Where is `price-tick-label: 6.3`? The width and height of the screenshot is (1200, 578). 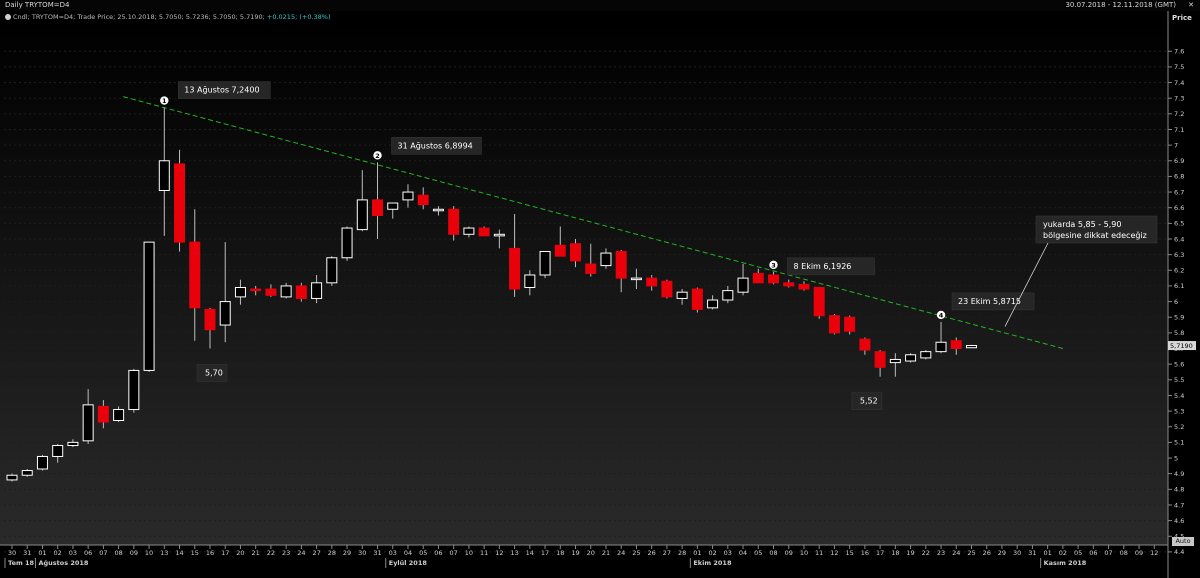
price-tick-label: 6.3 is located at coordinates (1179, 255).